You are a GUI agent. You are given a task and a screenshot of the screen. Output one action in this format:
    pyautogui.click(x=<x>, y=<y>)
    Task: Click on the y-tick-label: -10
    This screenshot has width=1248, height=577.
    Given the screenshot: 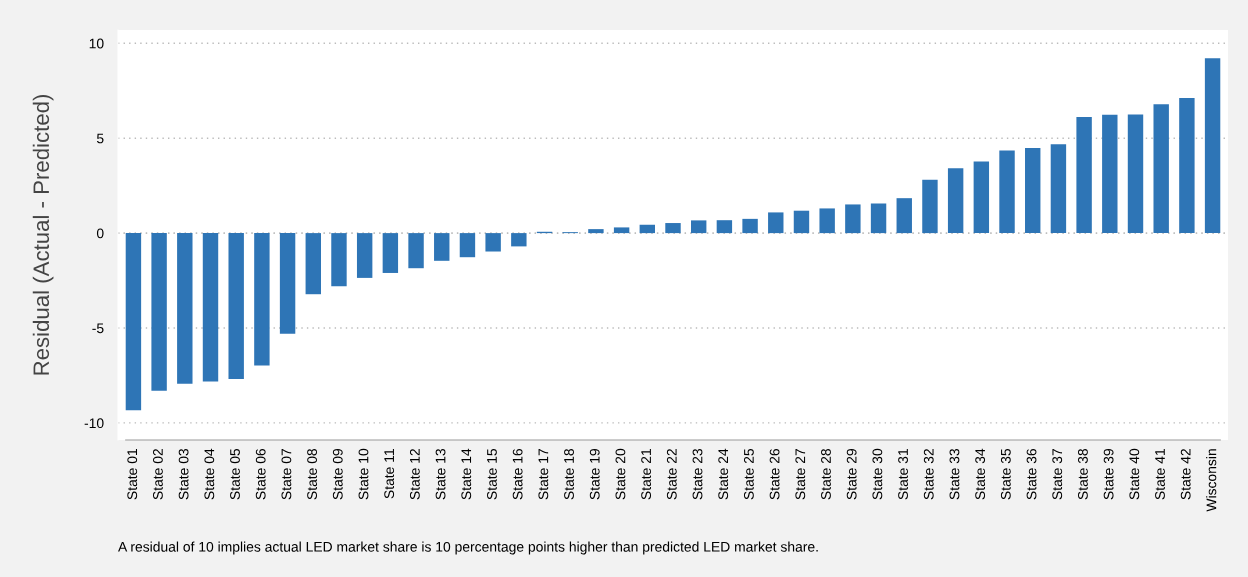 What is the action you would take?
    pyautogui.click(x=94, y=423)
    